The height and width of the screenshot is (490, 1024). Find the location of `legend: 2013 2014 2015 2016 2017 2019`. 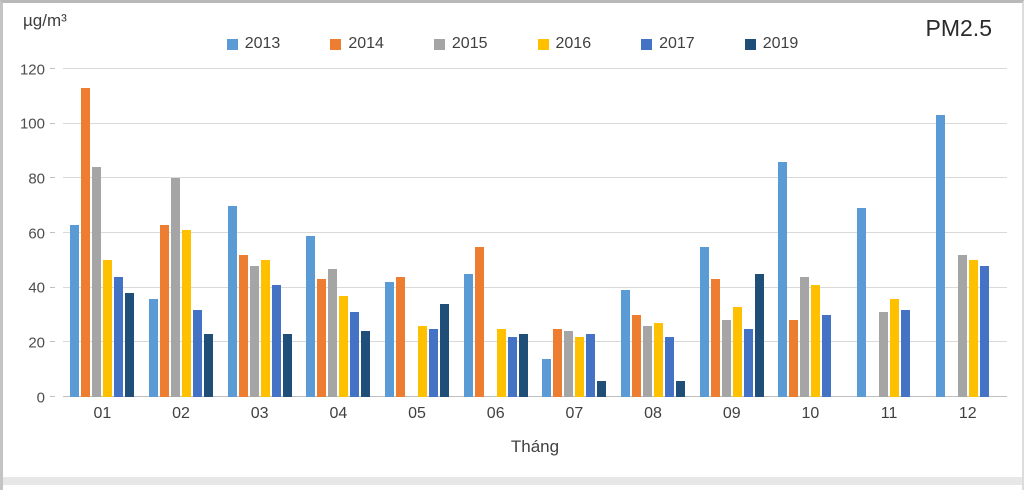

legend: 2013 2014 2015 2016 2017 2019 is located at coordinates (512, 44).